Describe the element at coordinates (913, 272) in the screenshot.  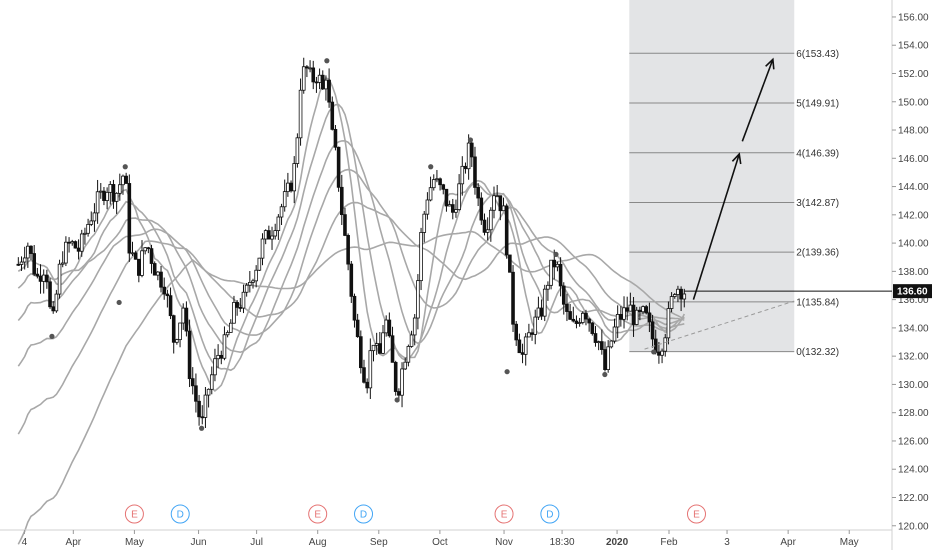
I see `price-tick-label: 138.00` at that location.